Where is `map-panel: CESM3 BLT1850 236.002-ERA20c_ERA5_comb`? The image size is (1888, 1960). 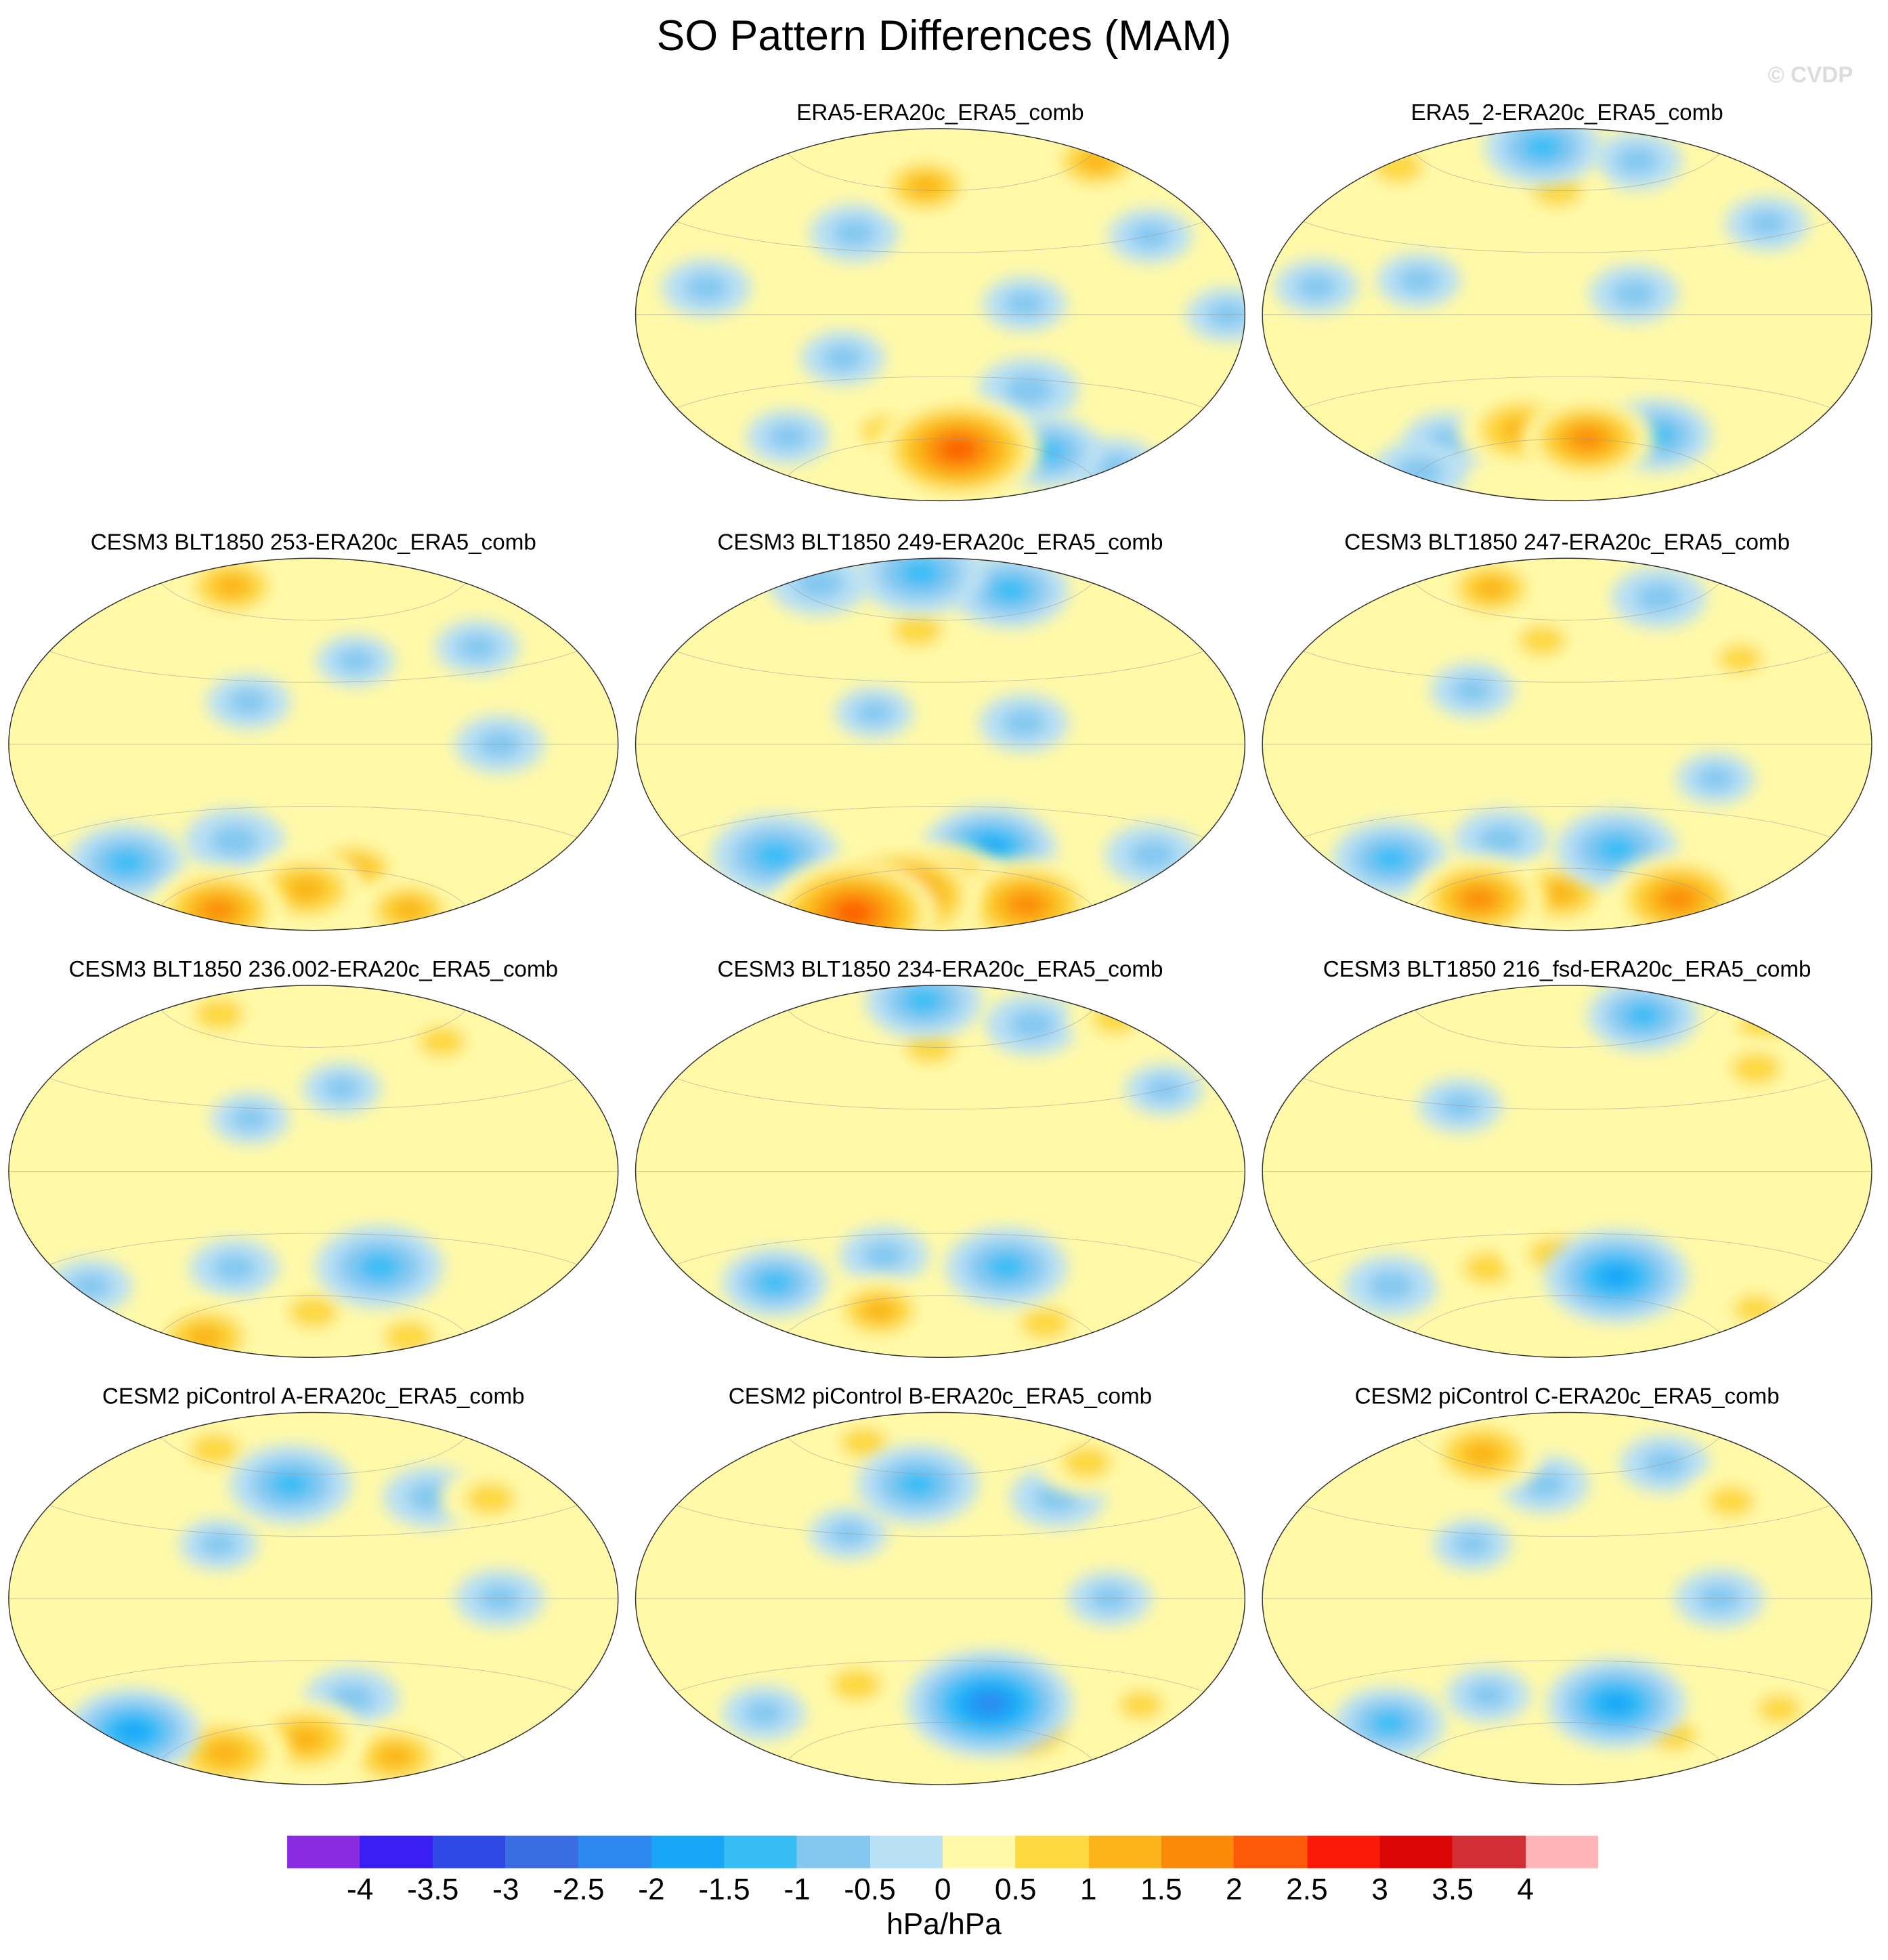 map-panel: CESM3 BLT1850 236.002-ERA20c_ERA5_comb is located at coordinates (313, 1157).